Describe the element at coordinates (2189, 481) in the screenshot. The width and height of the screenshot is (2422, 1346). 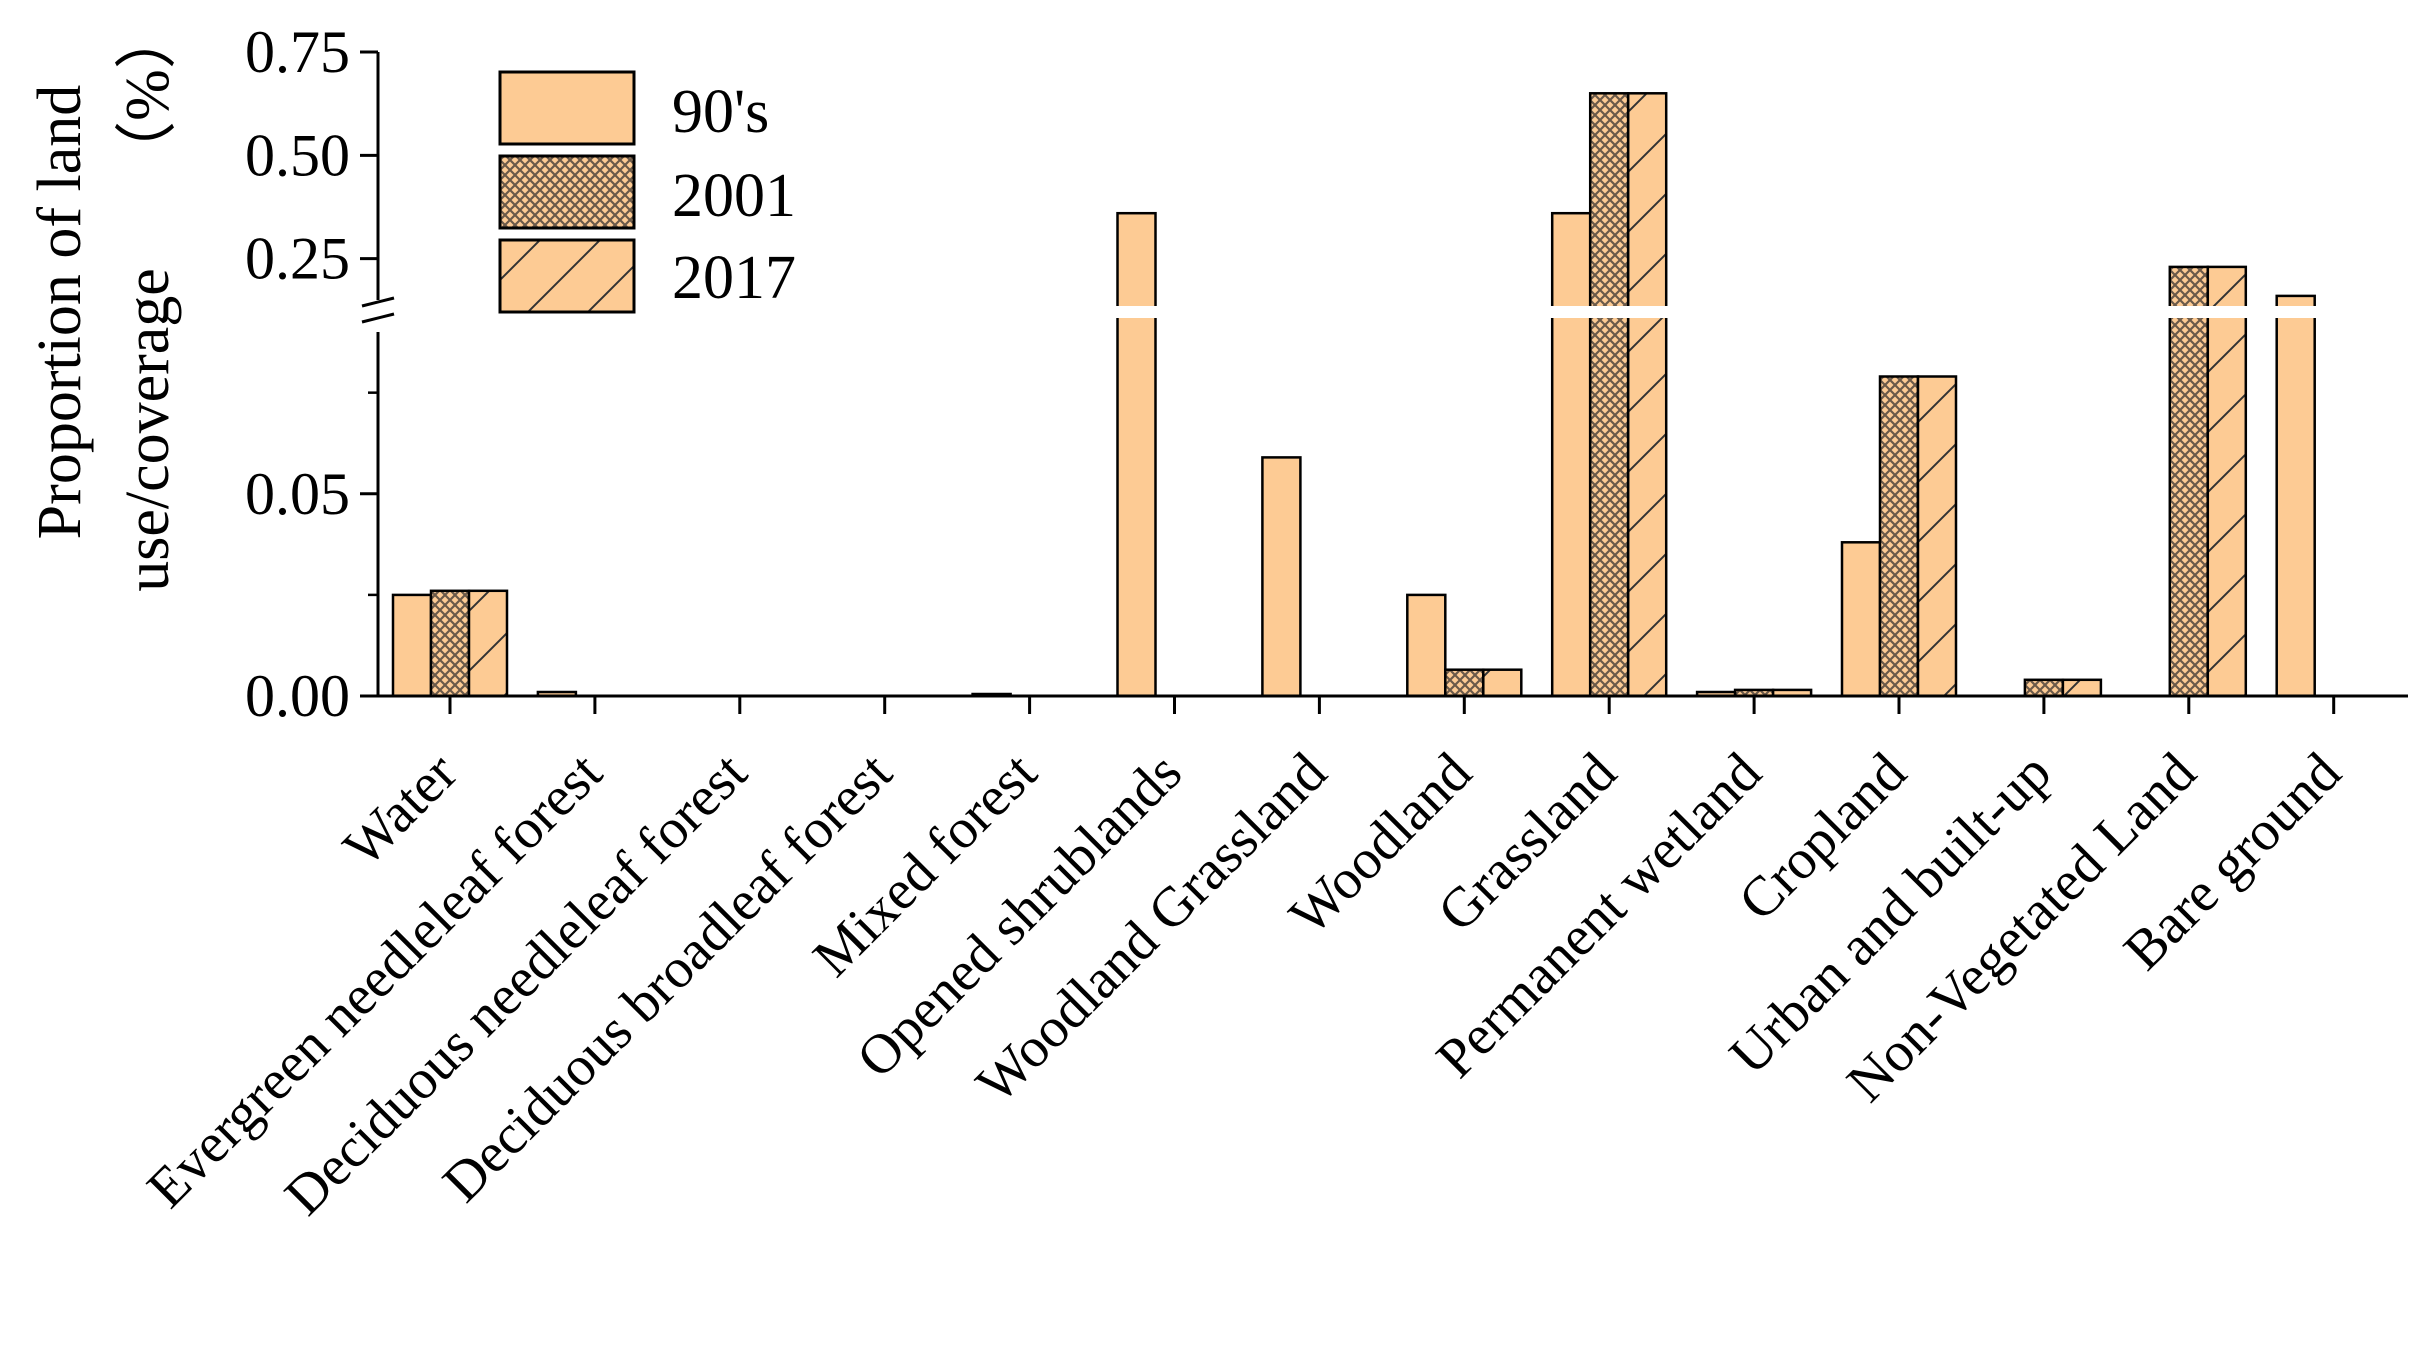
I see `bar-2001-non-vegetated-land` at that location.